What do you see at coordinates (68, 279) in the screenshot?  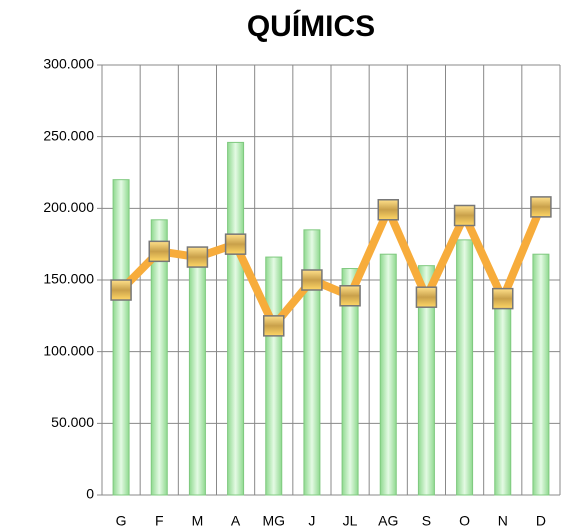 I see `y-tick-label: 150.000` at bounding box center [68, 279].